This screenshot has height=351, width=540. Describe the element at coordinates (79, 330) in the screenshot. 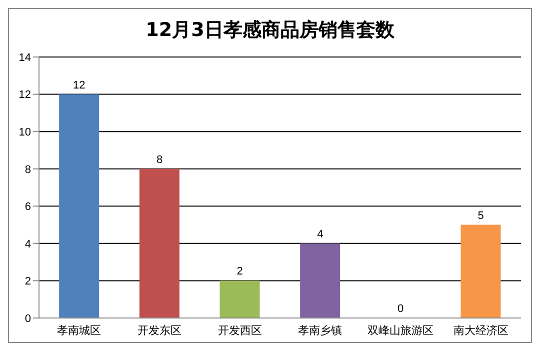

I see `x-tick-label: 孝南城区` at that location.